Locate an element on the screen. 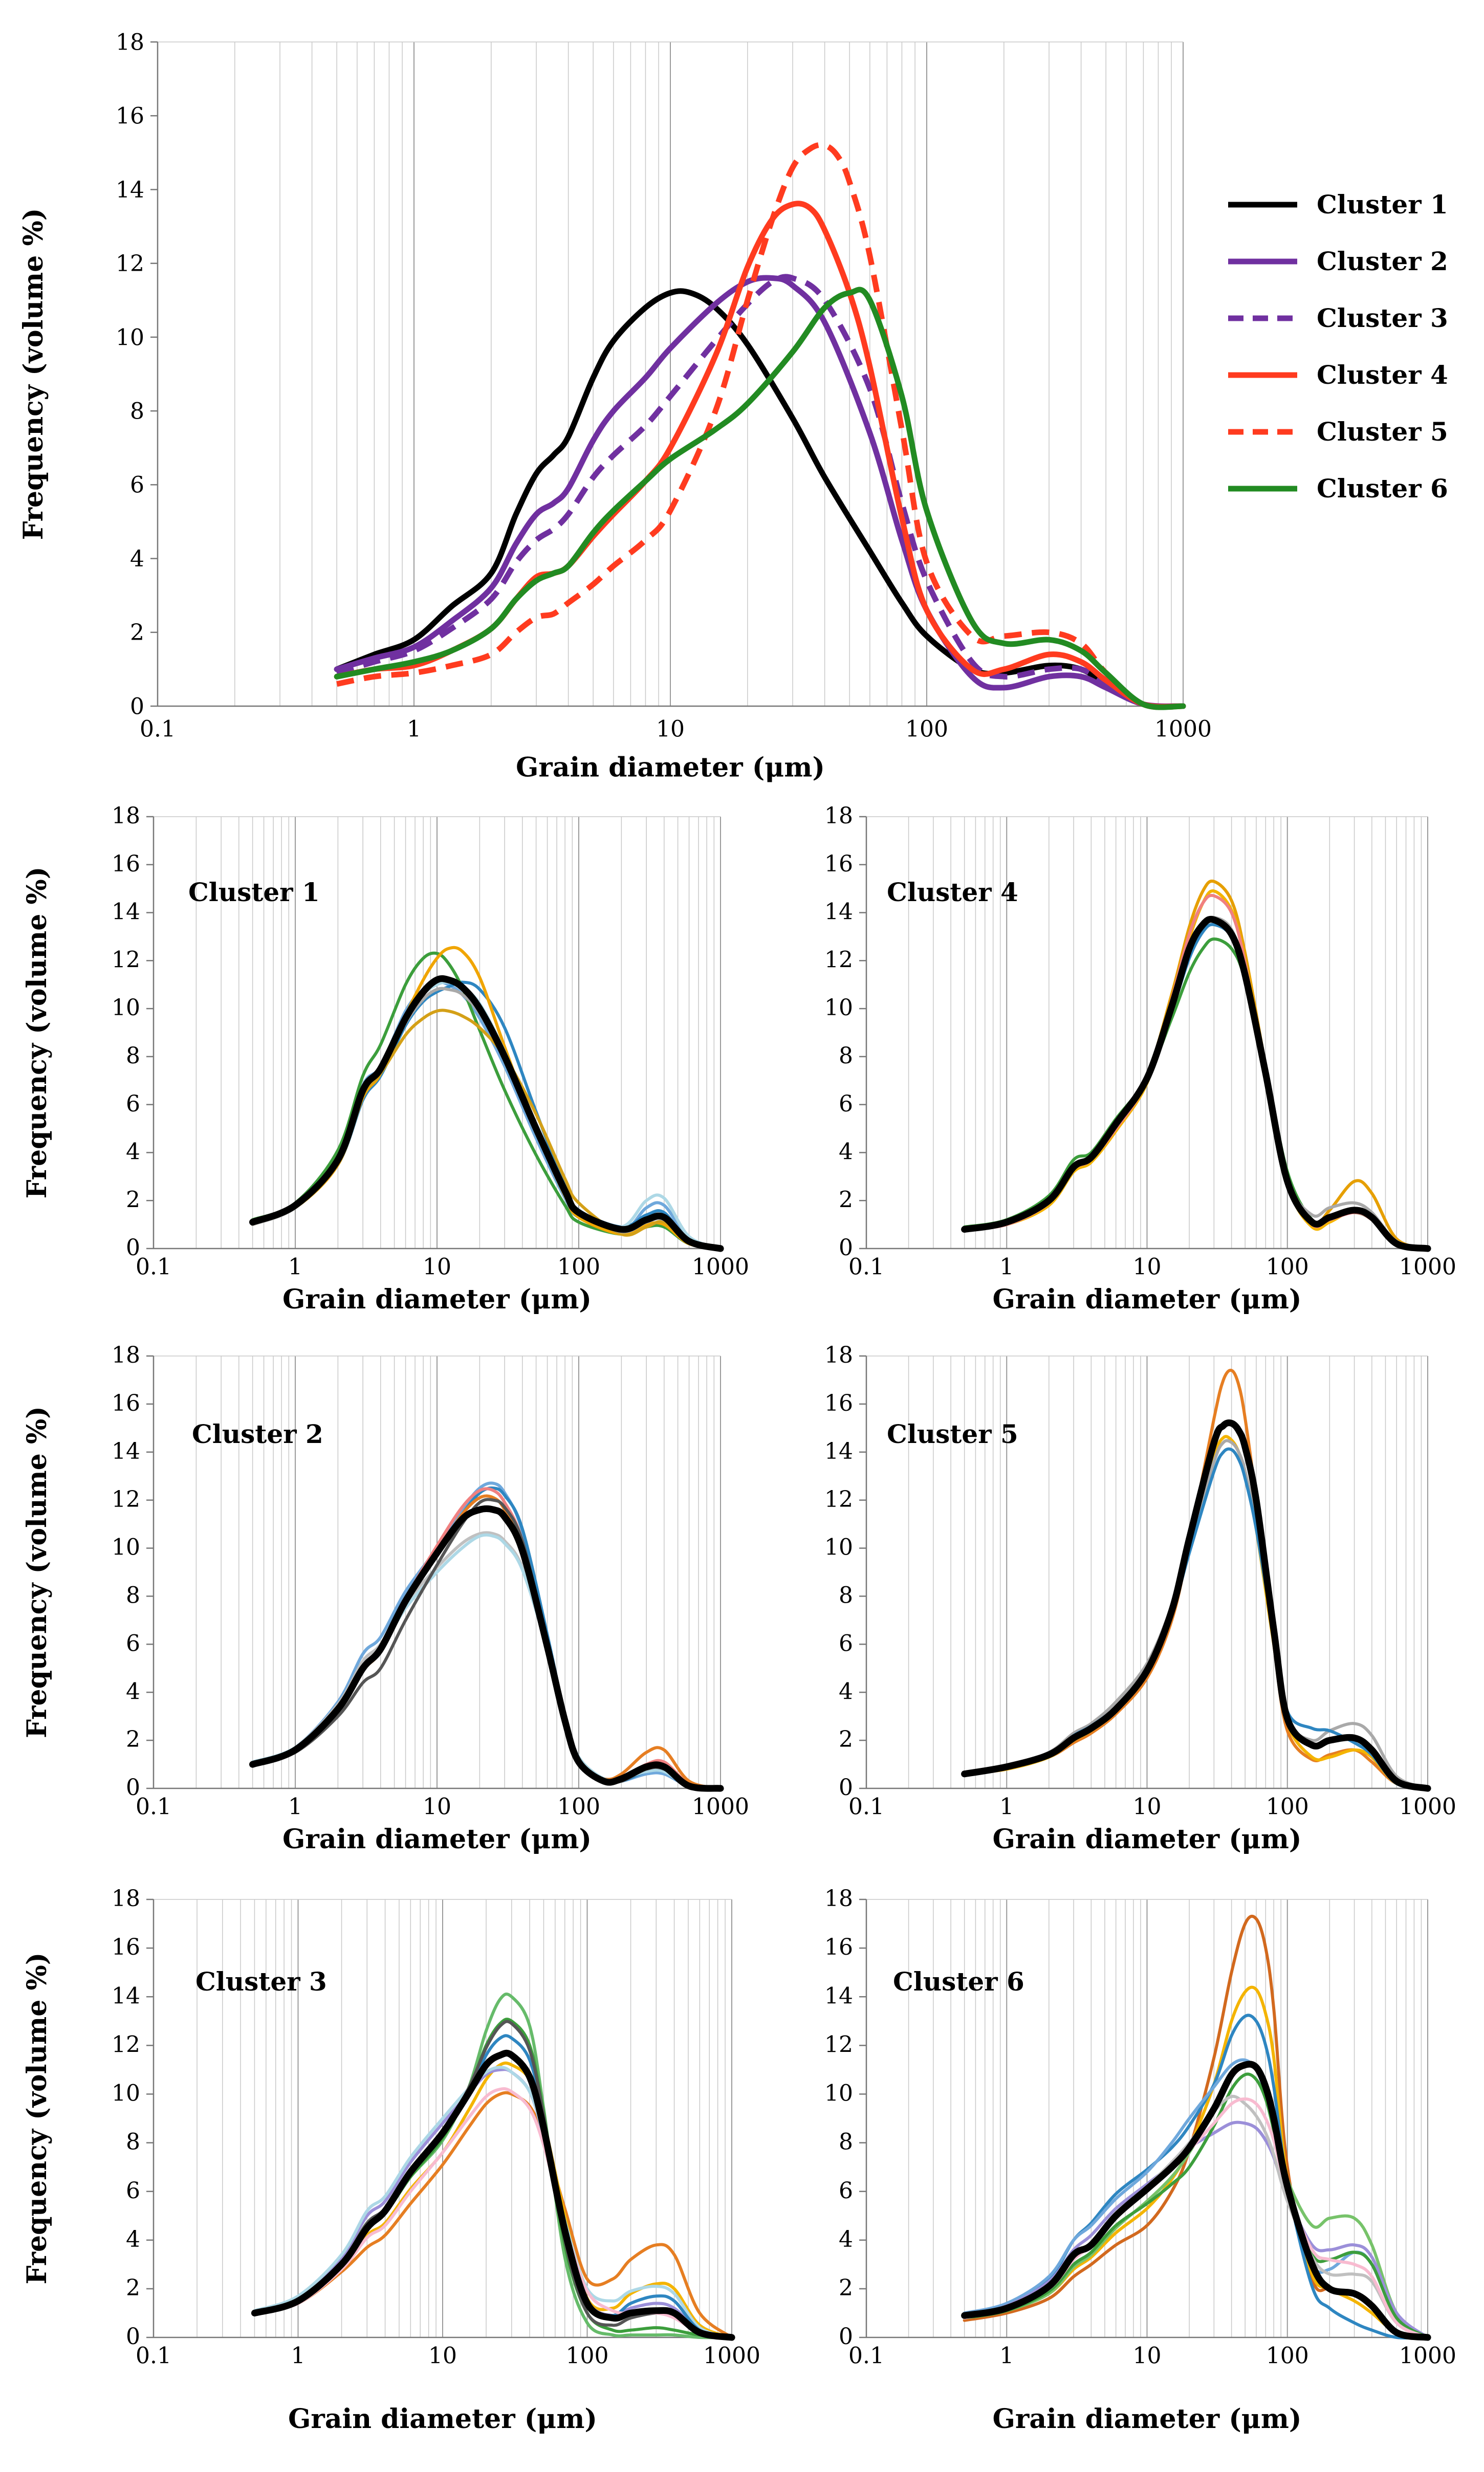 This screenshot has width=1484, height=2472. cluster4-x-tick-label: 0.1 is located at coordinates (866, 1267).